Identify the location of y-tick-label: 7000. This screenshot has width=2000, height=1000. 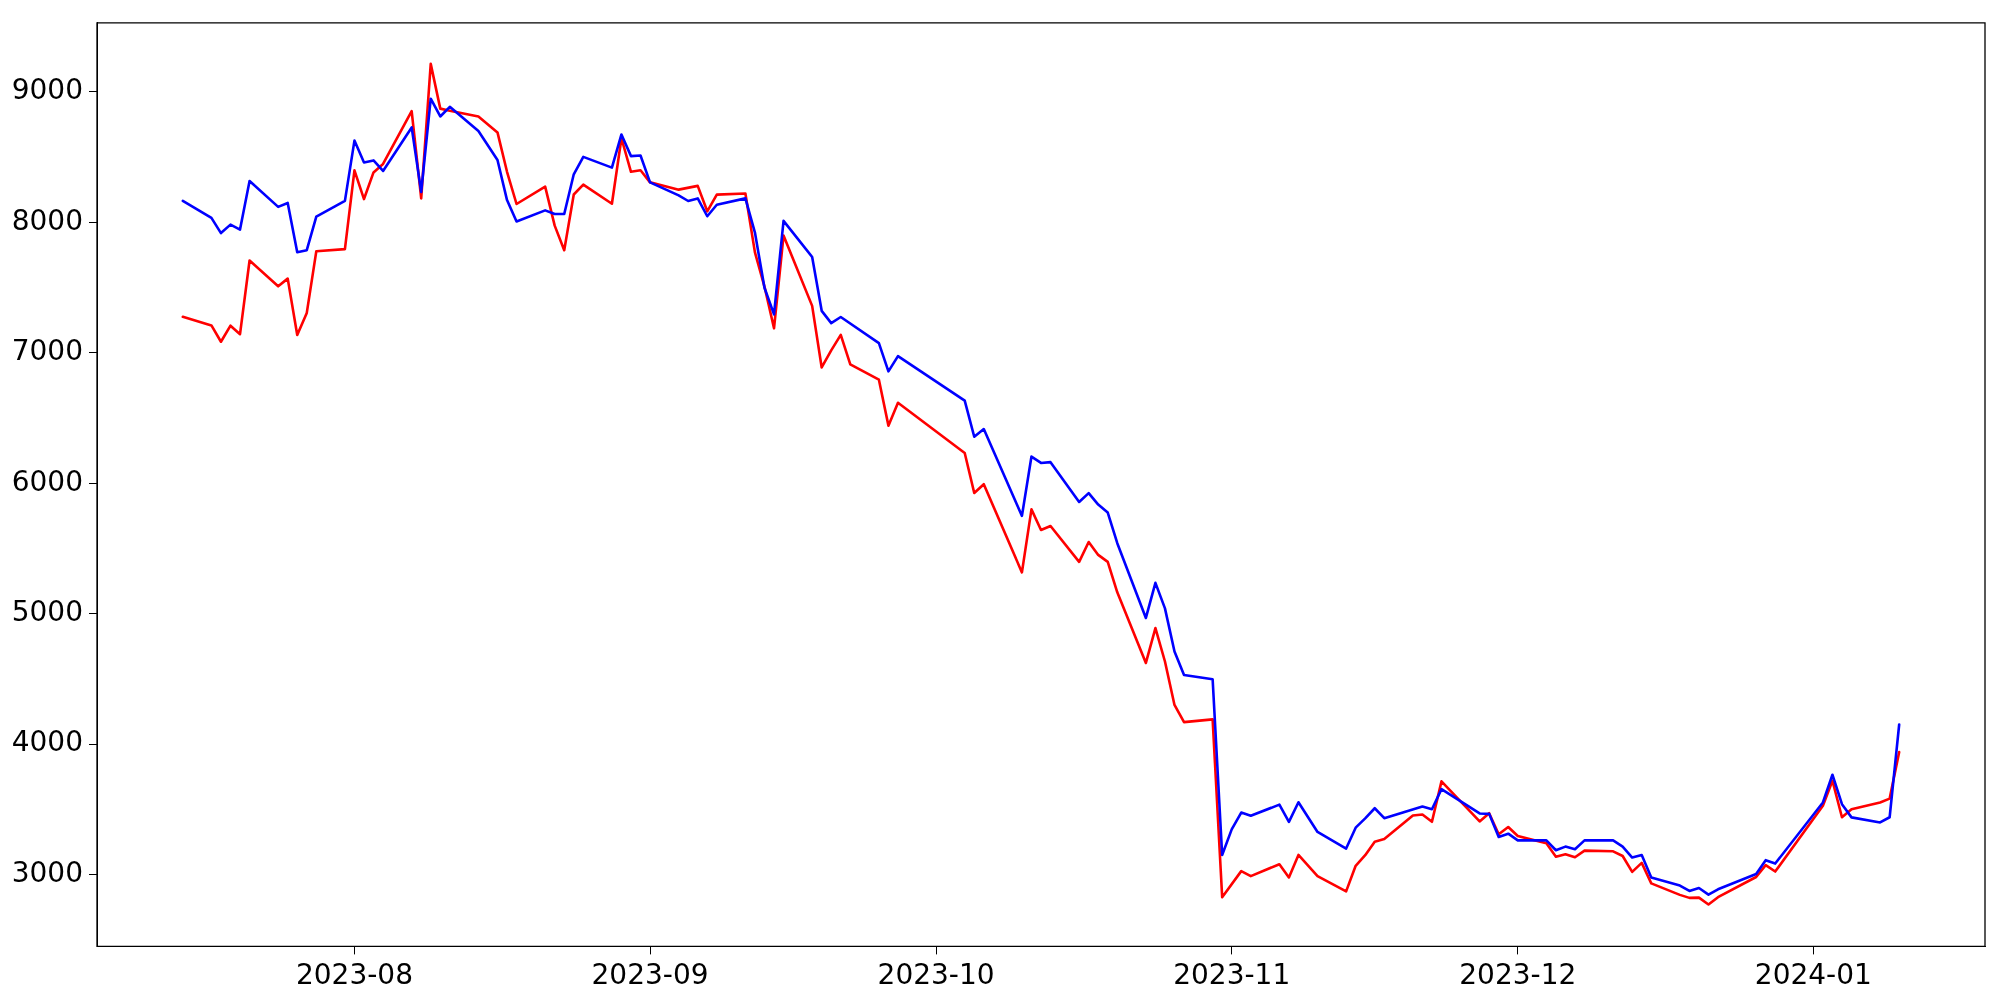
(47, 351).